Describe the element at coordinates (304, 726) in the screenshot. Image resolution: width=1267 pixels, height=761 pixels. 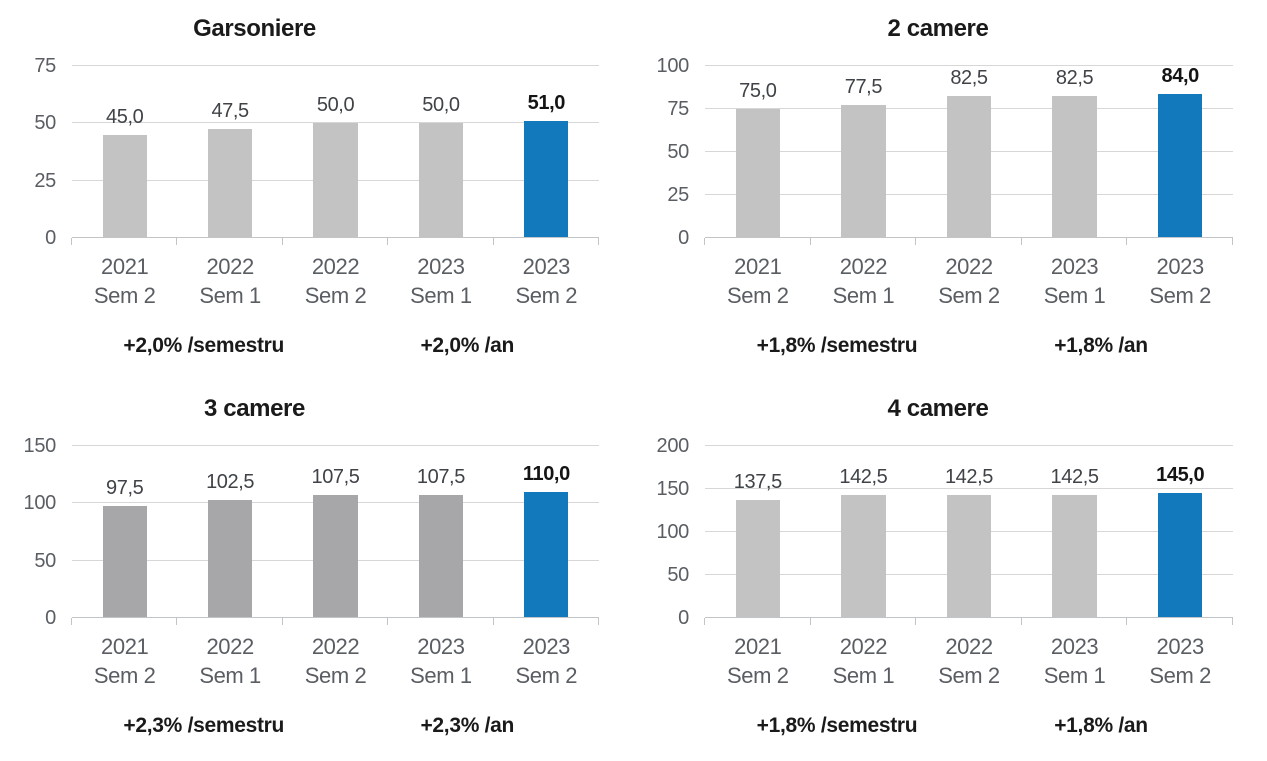
I see `growth-annotations: +2,3% /semestru +2,3% /an` at that location.